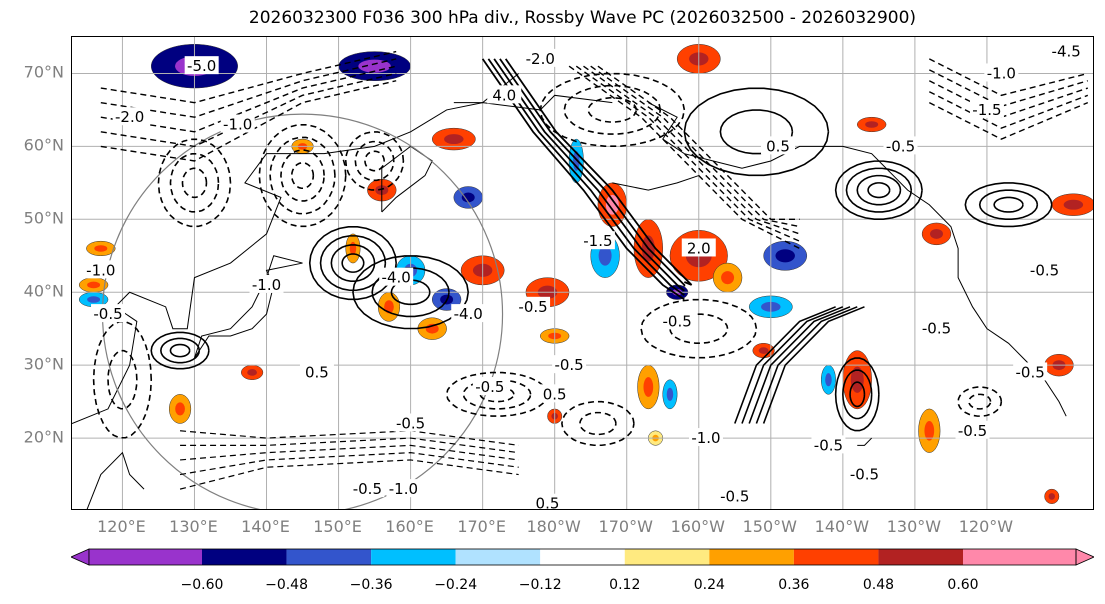 The height and width of the screenshot is (604, 1105). Describe the element at coordinates (709, 585) in the screenshot. I see `colorbar-tick-label: 0.24` at that location.